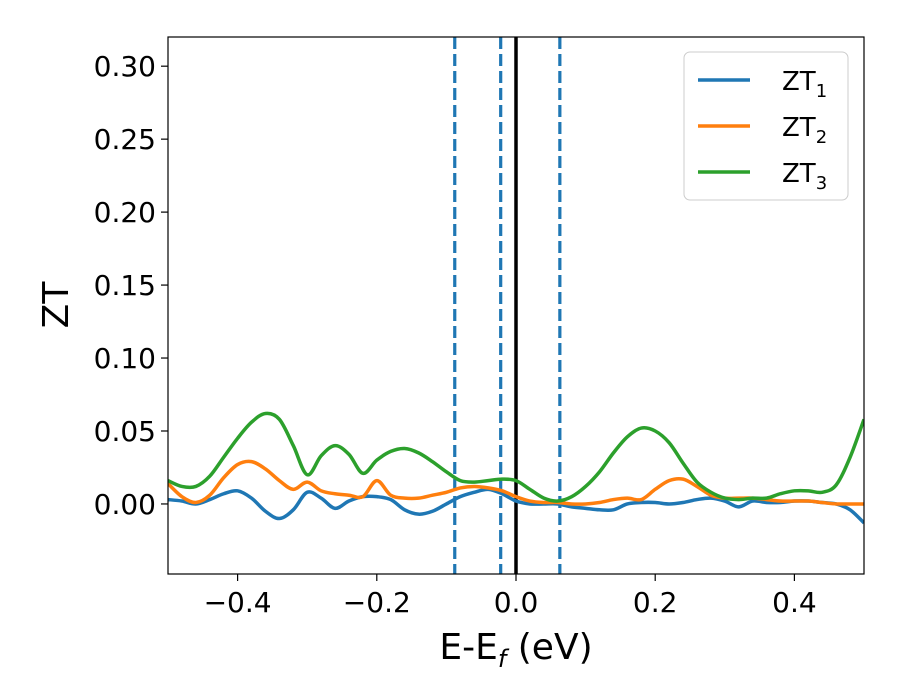 Image resolution: width=900 pixels, height=700 pixels. I want to click on series-line-zt3, so click(516, 457).